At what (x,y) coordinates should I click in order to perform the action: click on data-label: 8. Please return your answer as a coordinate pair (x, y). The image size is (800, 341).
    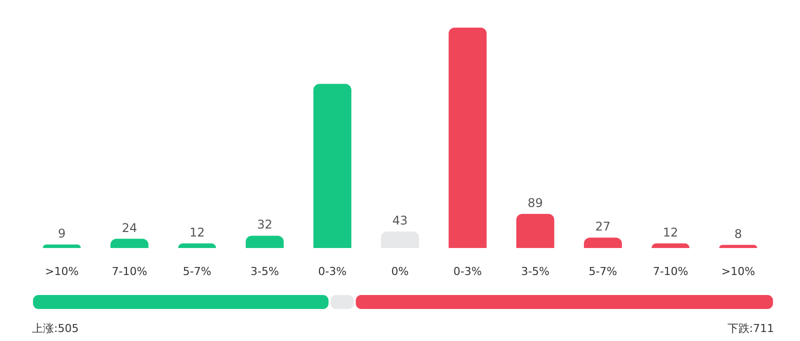
    Looking at the image, I should click on (738, 233).